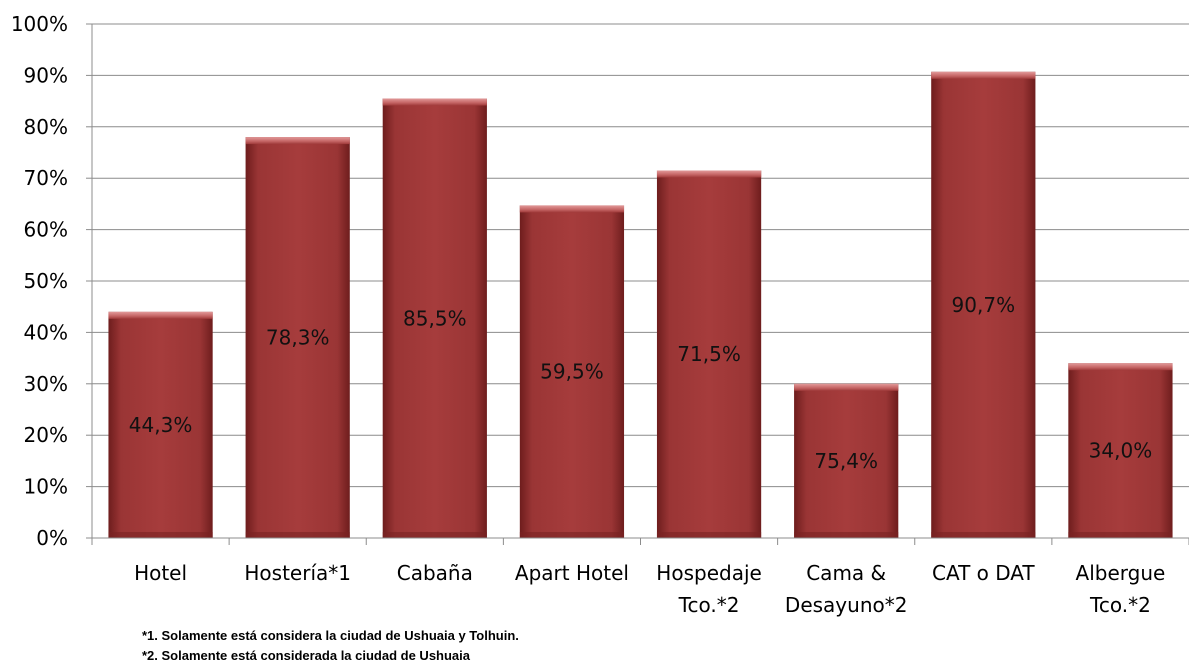 The height and width of the screenshot is (668, 1189). What do you see at coordinates (46, 384) in the screenshot?
I see `y-tick-label: 30%` at bounding box center [46, 384].